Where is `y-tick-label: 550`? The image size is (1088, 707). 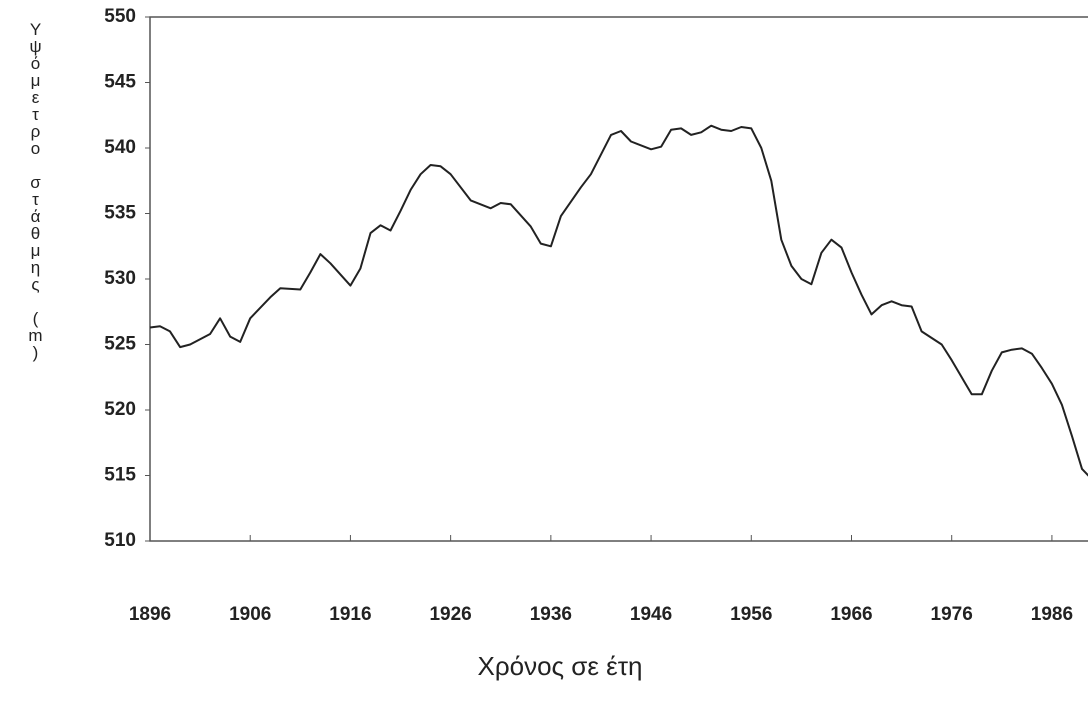 y-tick-label: 550 is located at coordinates (120, 16).